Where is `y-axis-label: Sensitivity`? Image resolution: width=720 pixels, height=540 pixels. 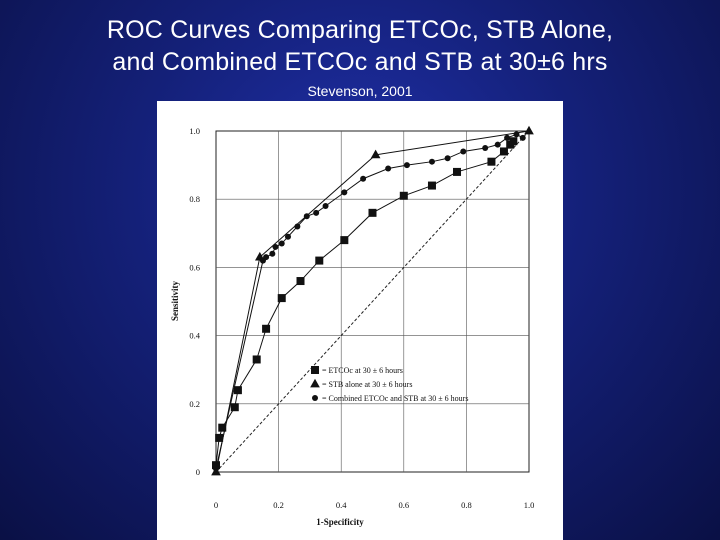
y-axis-label: Sensitivity is located at coordinates (175, 301).